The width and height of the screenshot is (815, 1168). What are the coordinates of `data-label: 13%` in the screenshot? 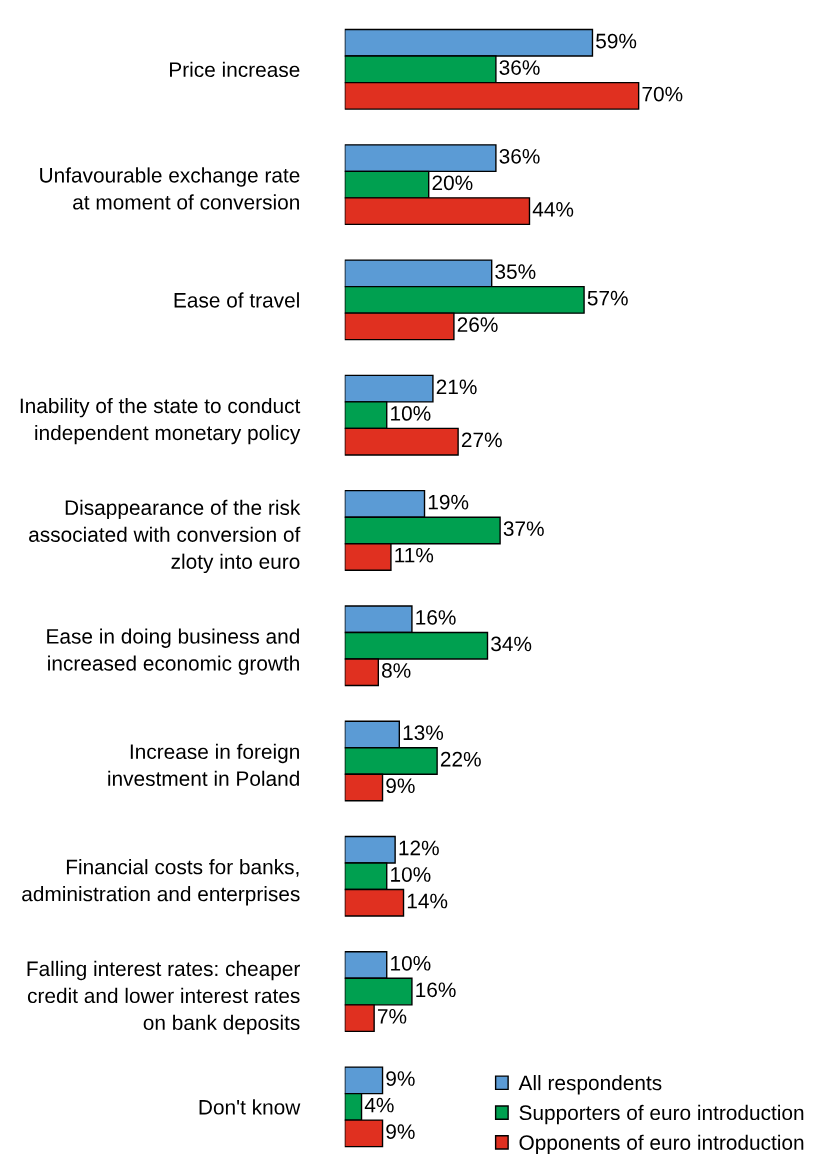 It's located at (423, 733).